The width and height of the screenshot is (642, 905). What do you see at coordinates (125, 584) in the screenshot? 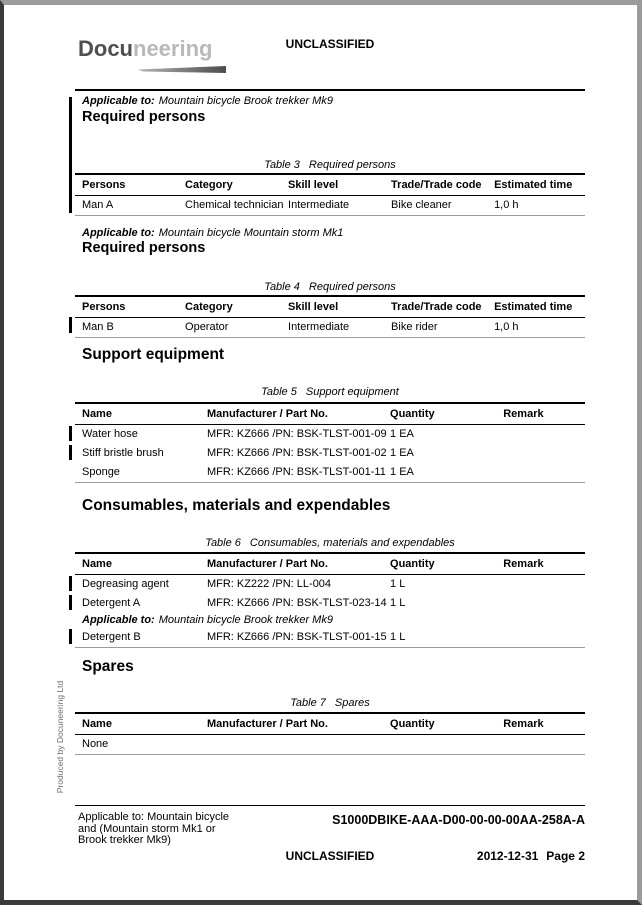
I see `table-cell: Degreasing agent` at bounding box center [125, 584].